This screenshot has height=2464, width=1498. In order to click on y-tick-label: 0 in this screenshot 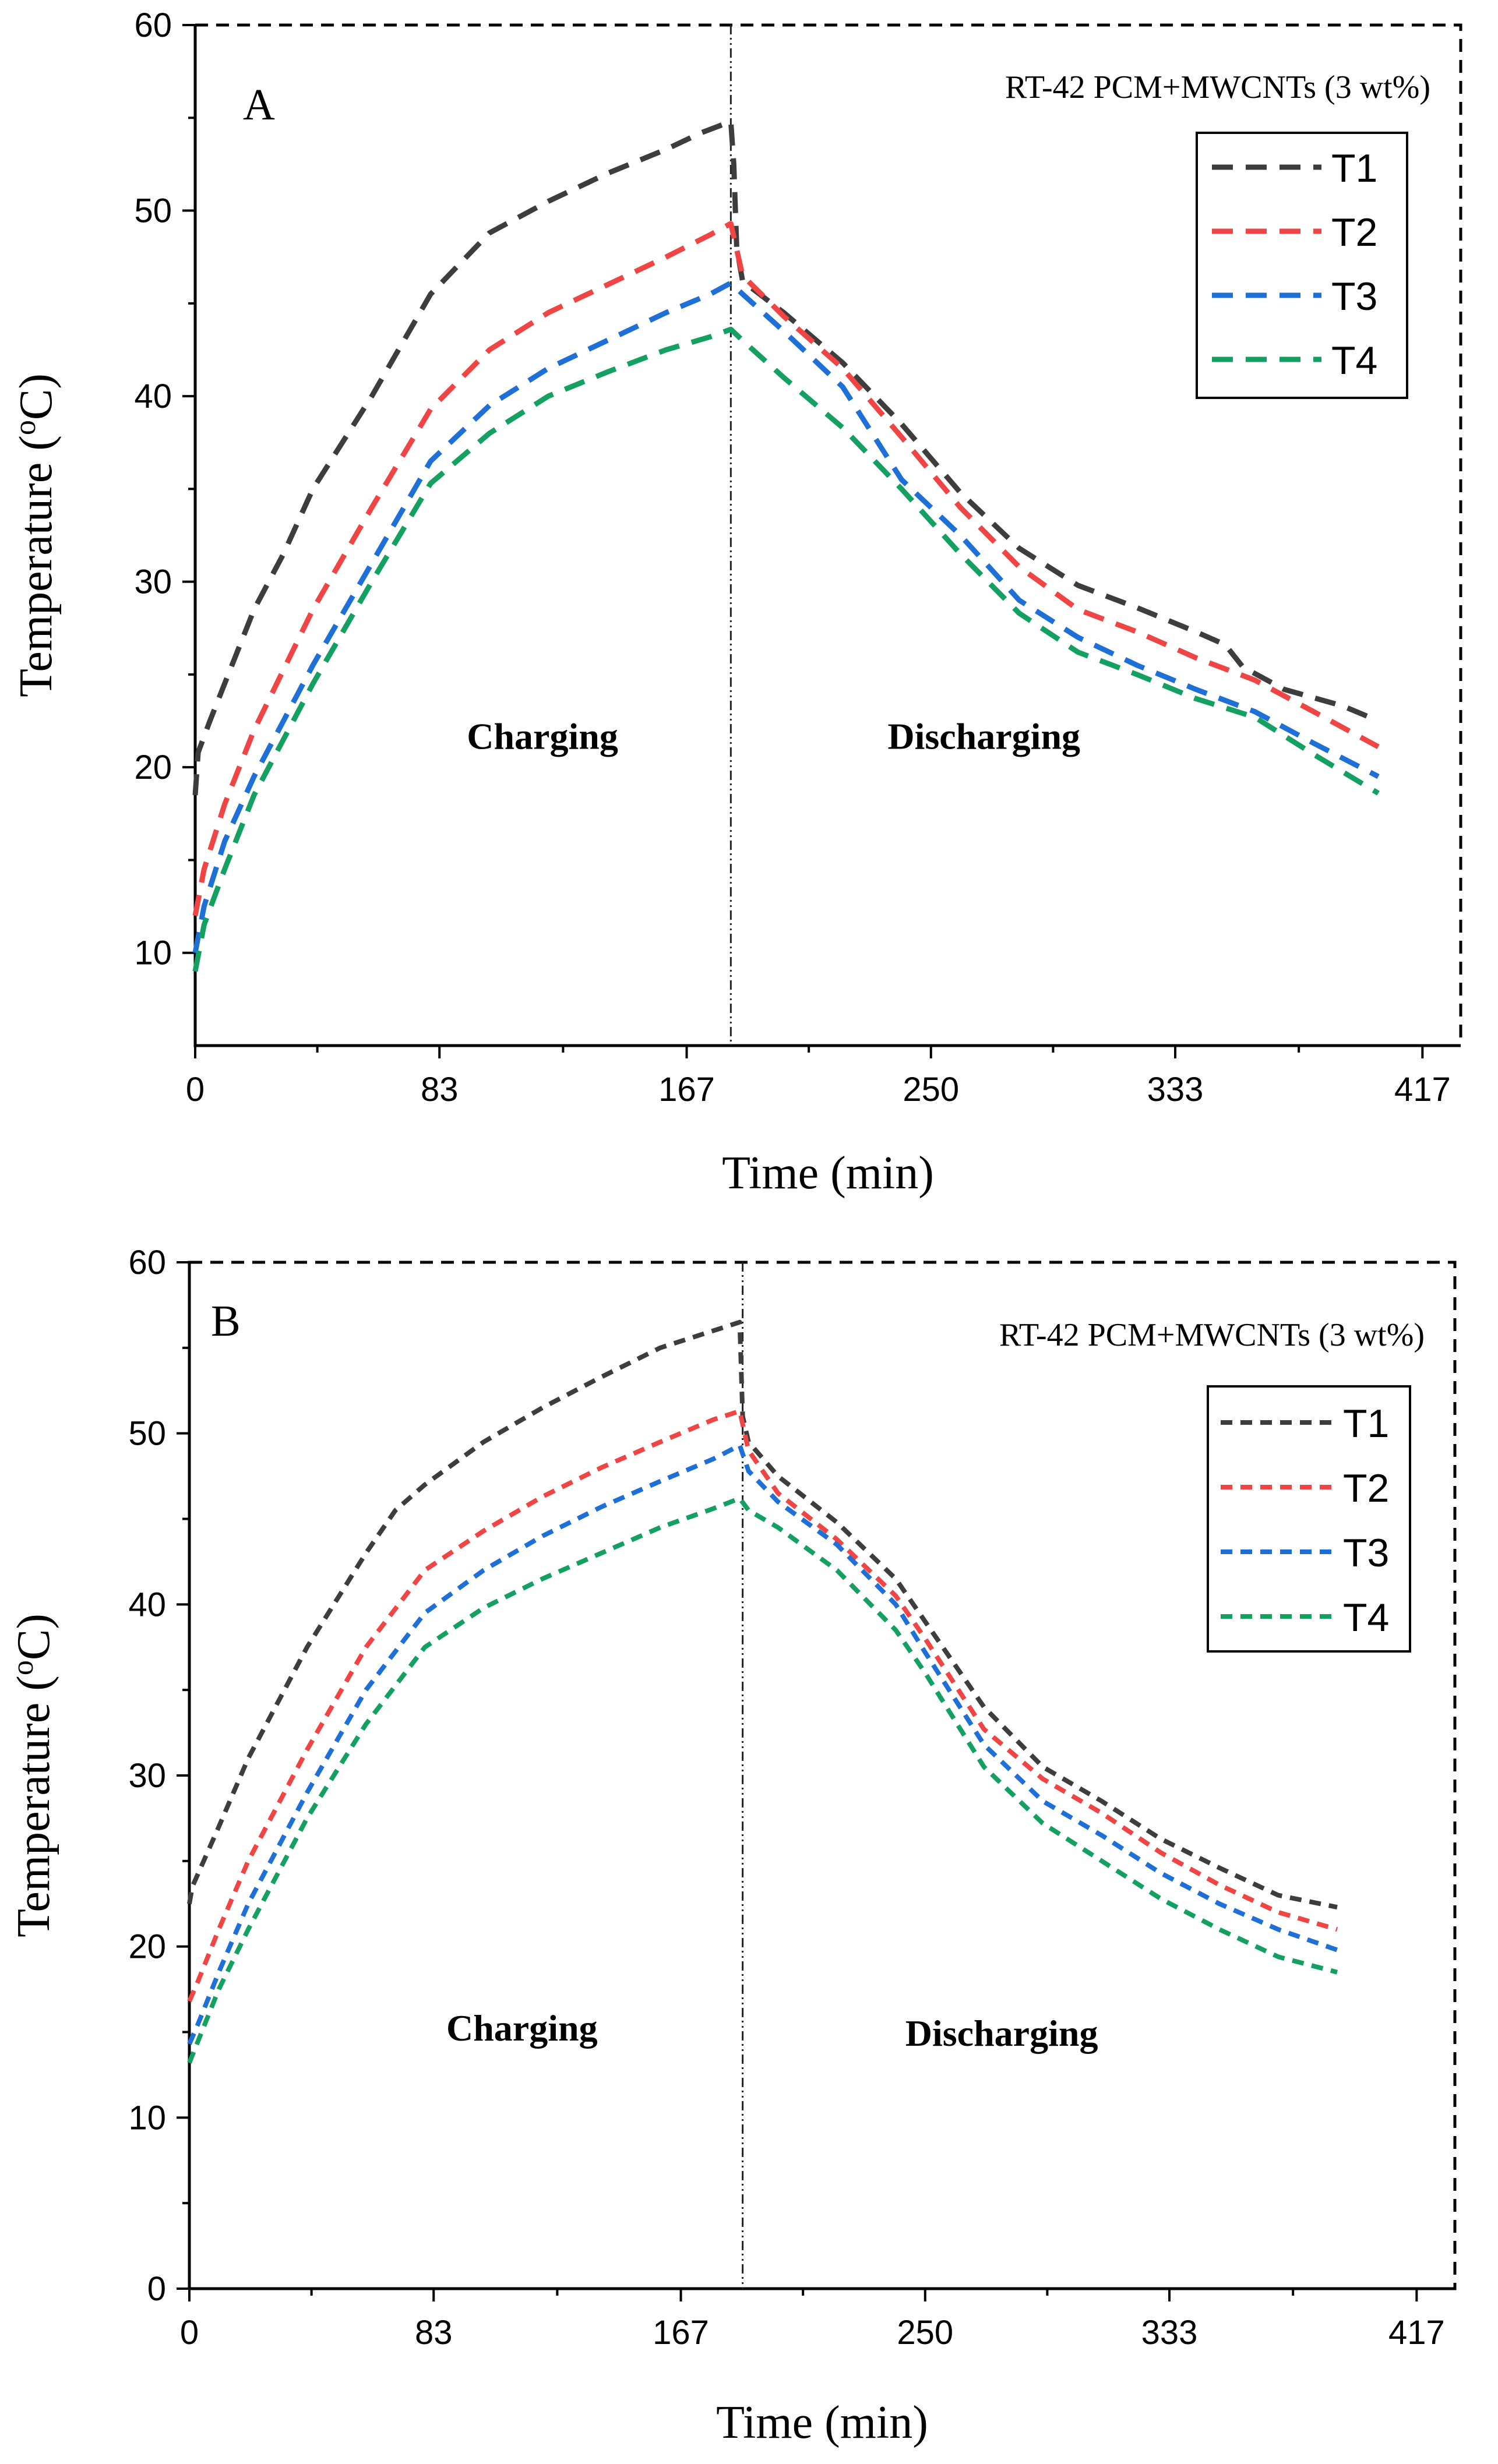, I will do `click(156, 2289)`.